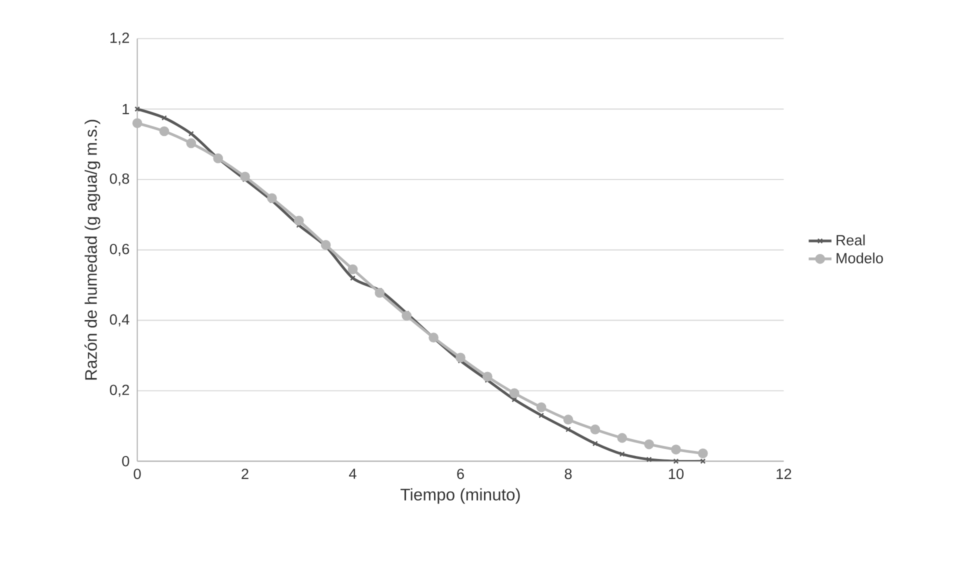  What do you see at coordinates (859, 258) in the screenshot?
I see `legend-label: Modelo` at bounding box center [859, 258].